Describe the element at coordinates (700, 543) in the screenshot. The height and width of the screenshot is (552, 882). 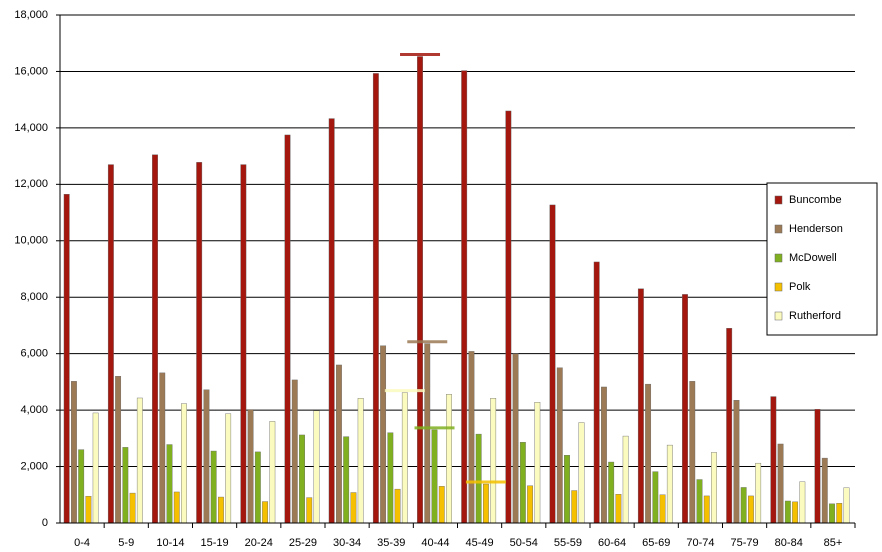
I see `x-tick-label: 70-74` at that location.